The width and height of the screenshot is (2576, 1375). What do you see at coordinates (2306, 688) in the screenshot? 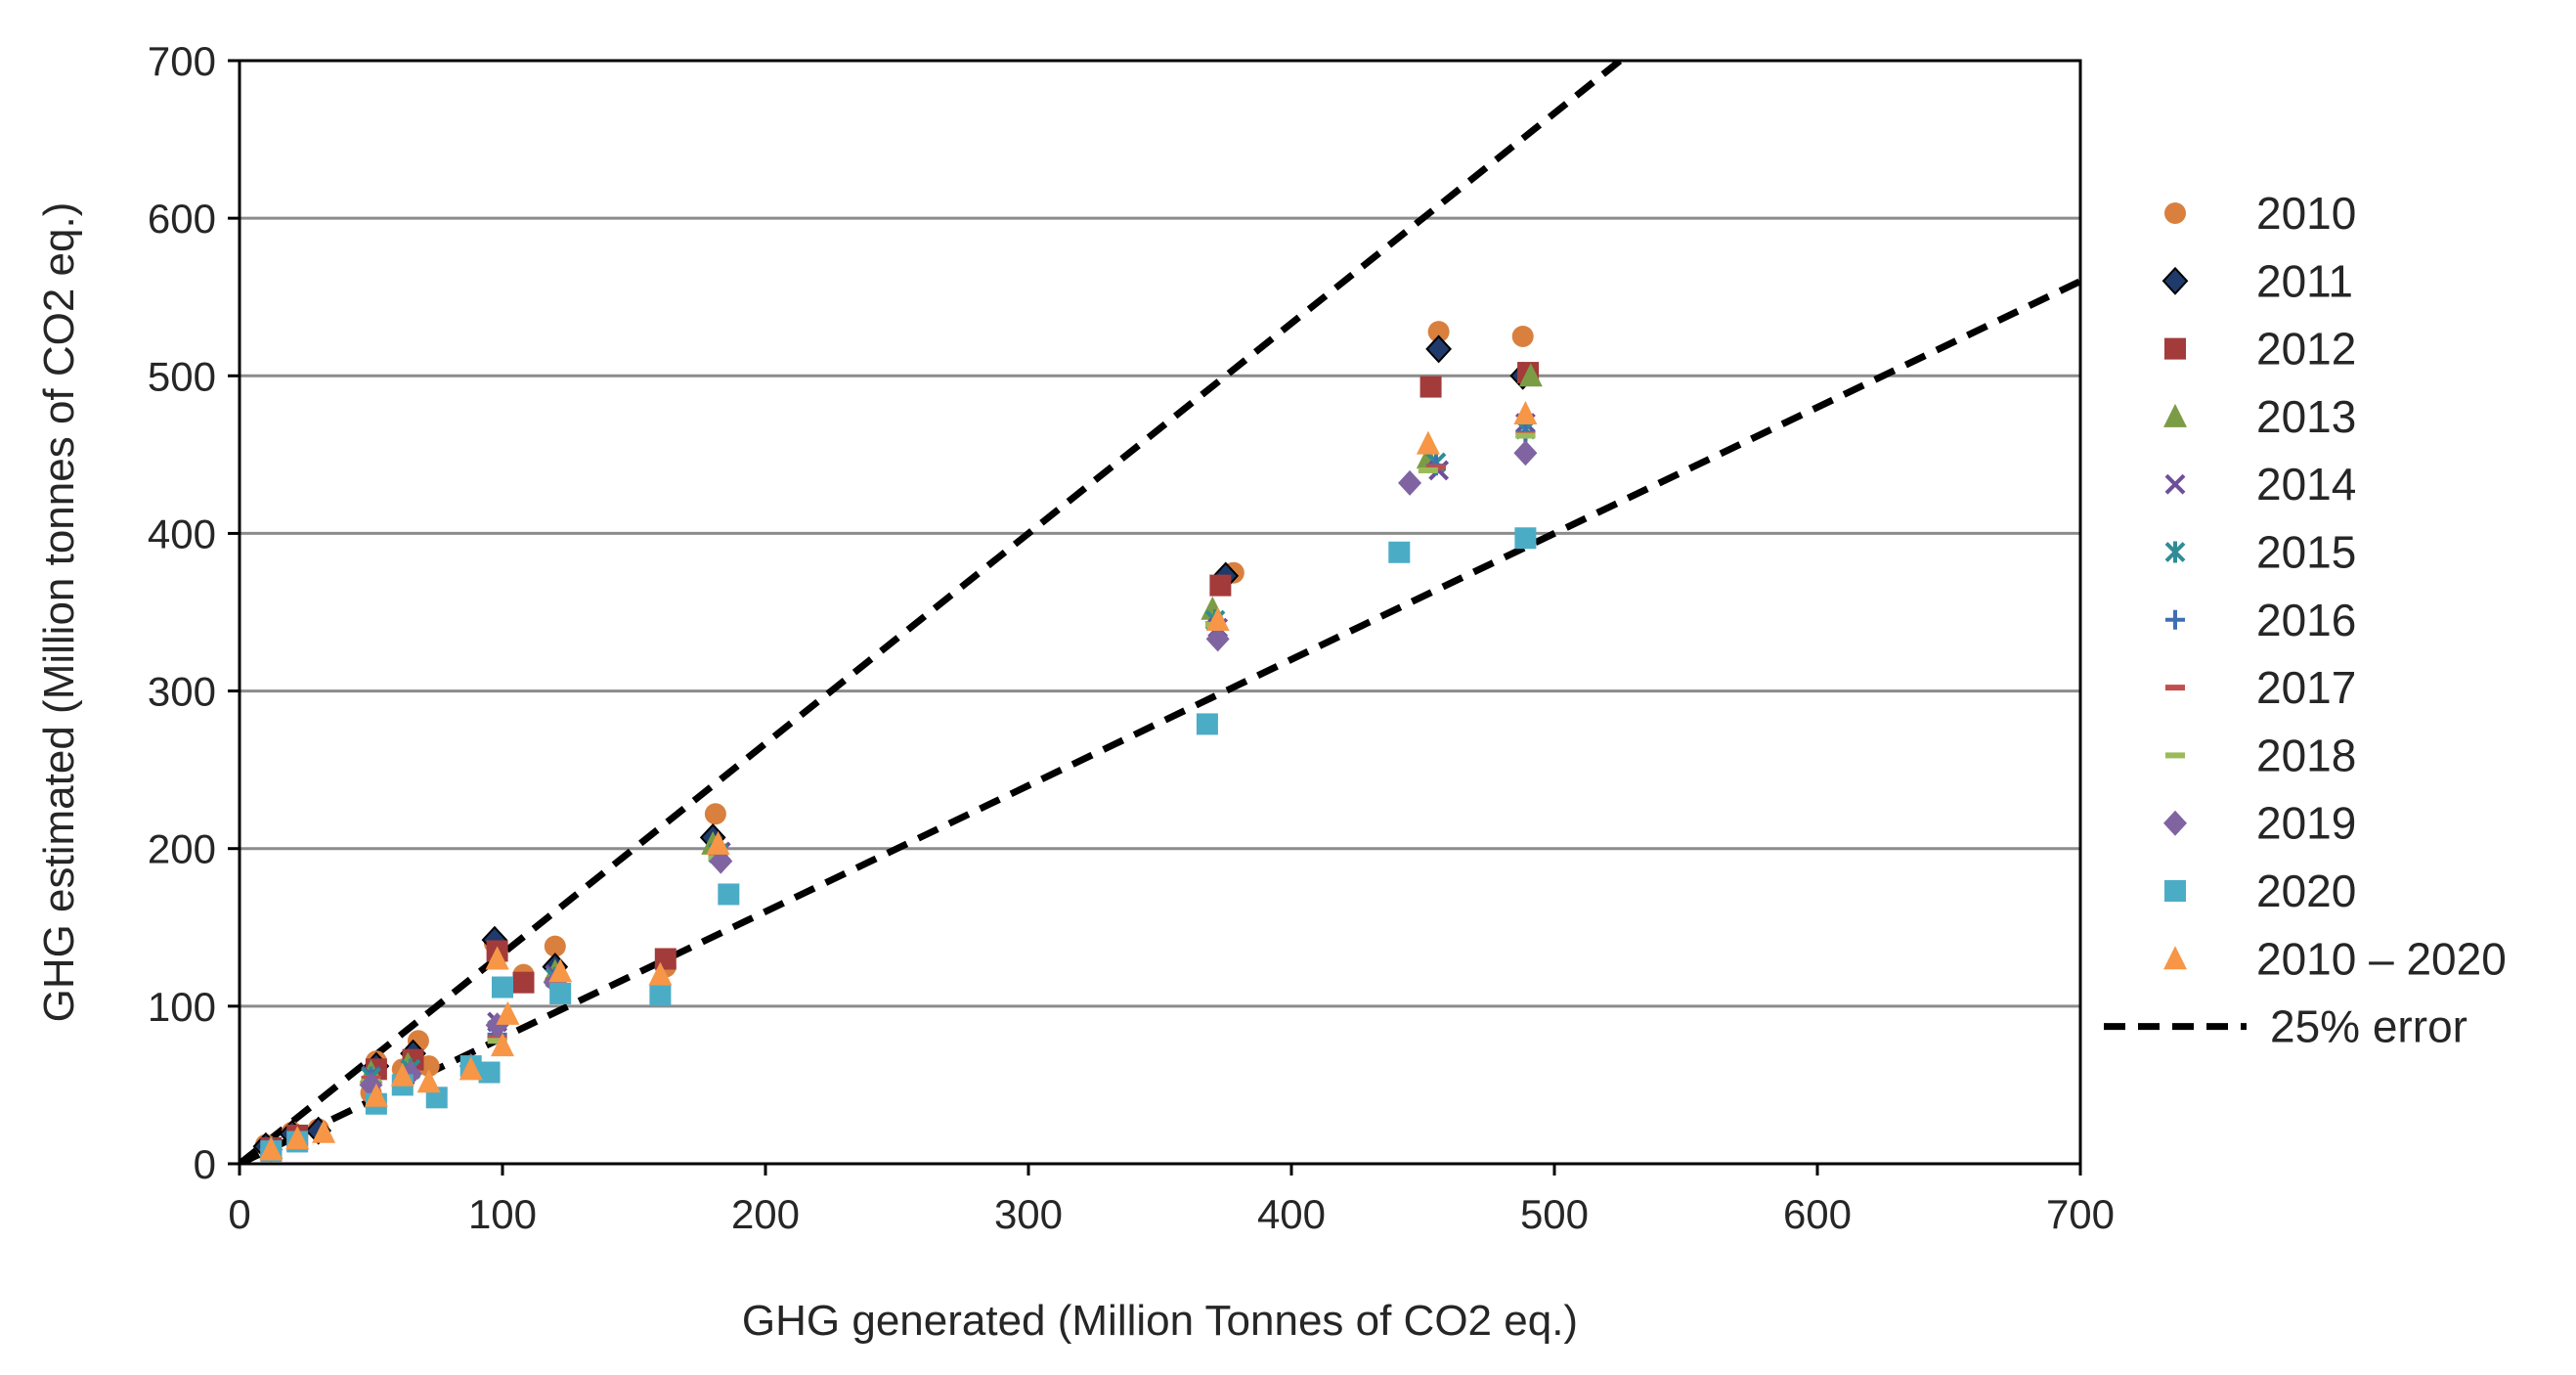
I see `legend-label-8: 2017` at bounding box center [2306, 688].